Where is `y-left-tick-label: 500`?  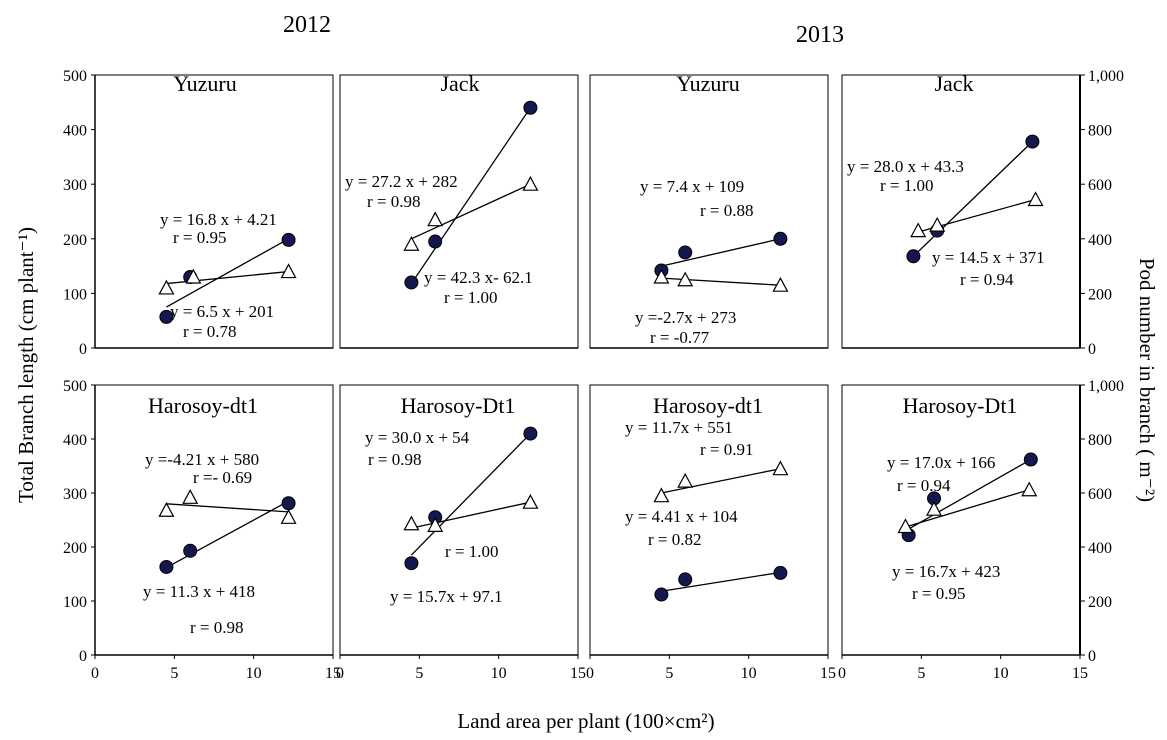
y-left-tick-label: 500 is located at coordinates (75, 76).